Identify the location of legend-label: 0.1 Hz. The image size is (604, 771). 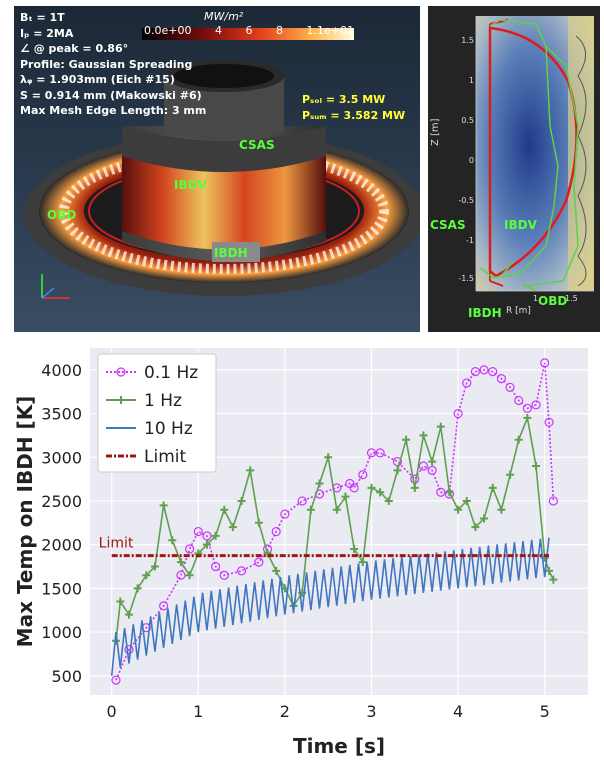
(171, 373).